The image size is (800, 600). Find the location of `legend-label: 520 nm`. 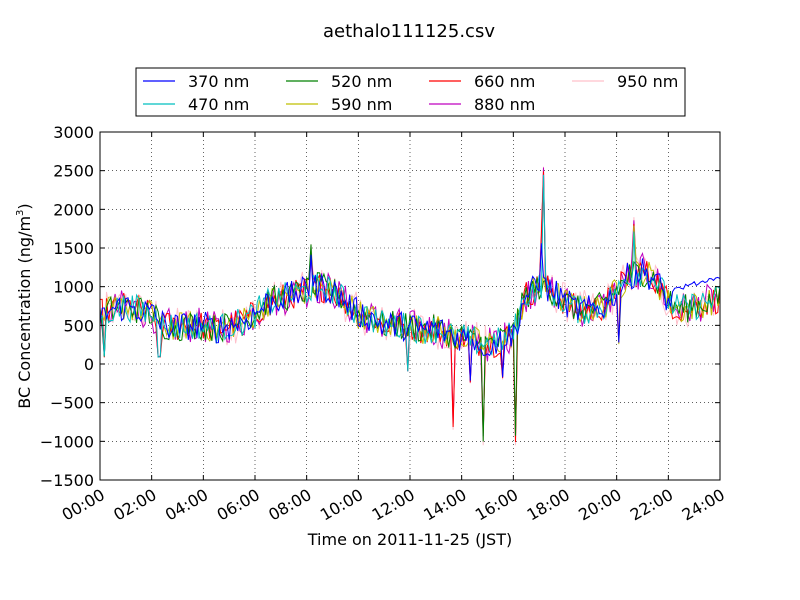

legend-label: 520 nm is located at coordinates (361, 81).